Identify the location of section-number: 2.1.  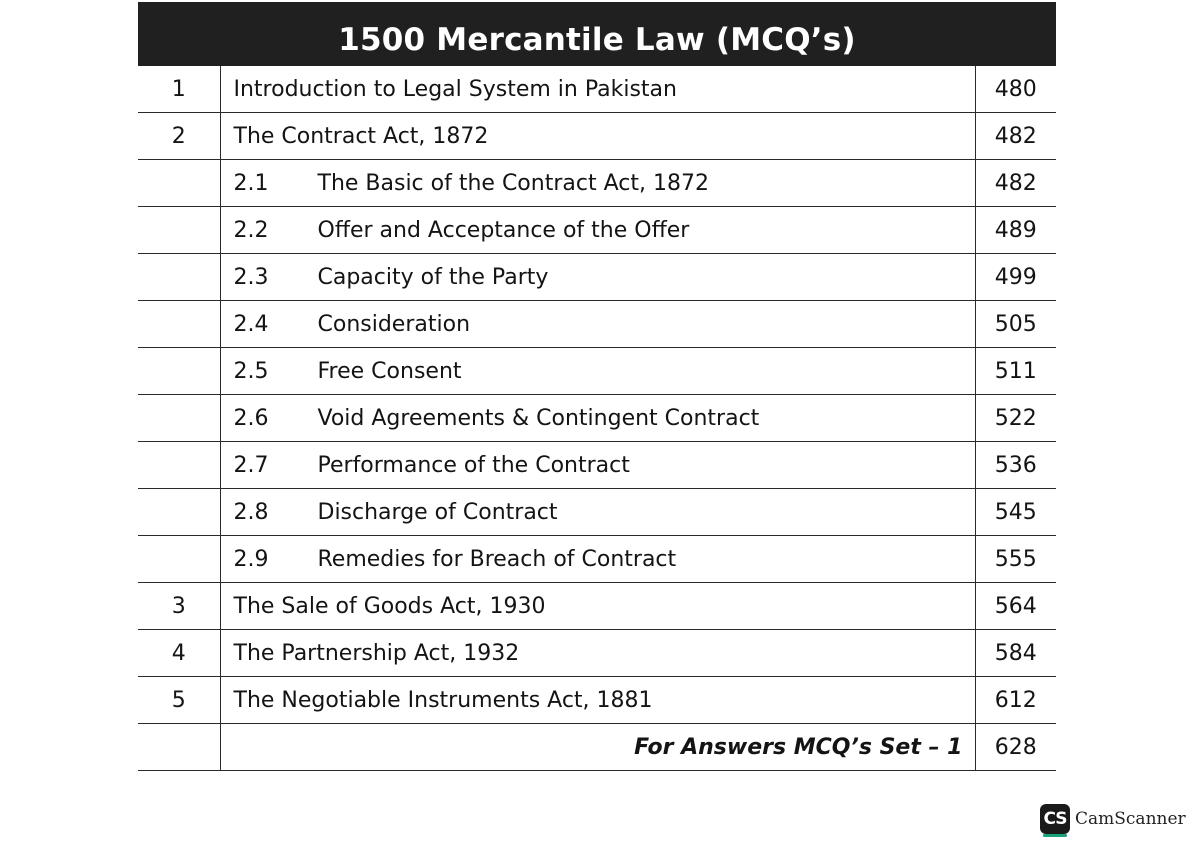
(251, 183).